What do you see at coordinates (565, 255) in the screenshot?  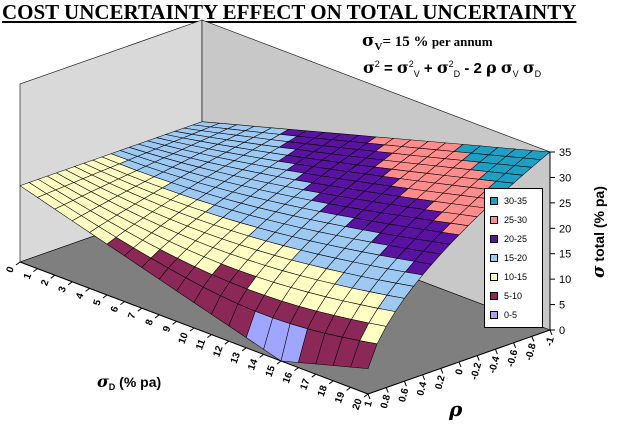 I see `z-tick-label: 15` at bounding box center [565, 255].